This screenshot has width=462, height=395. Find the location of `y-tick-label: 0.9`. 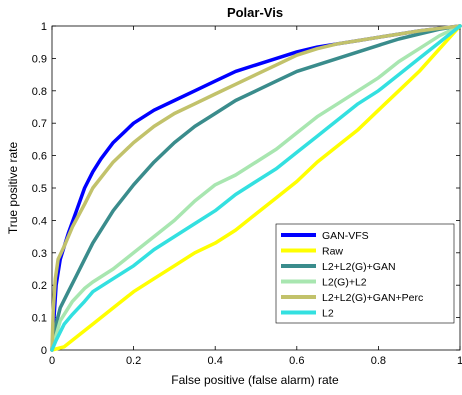

y-tick-label: 0.9 is located at coordinates (39, 59).